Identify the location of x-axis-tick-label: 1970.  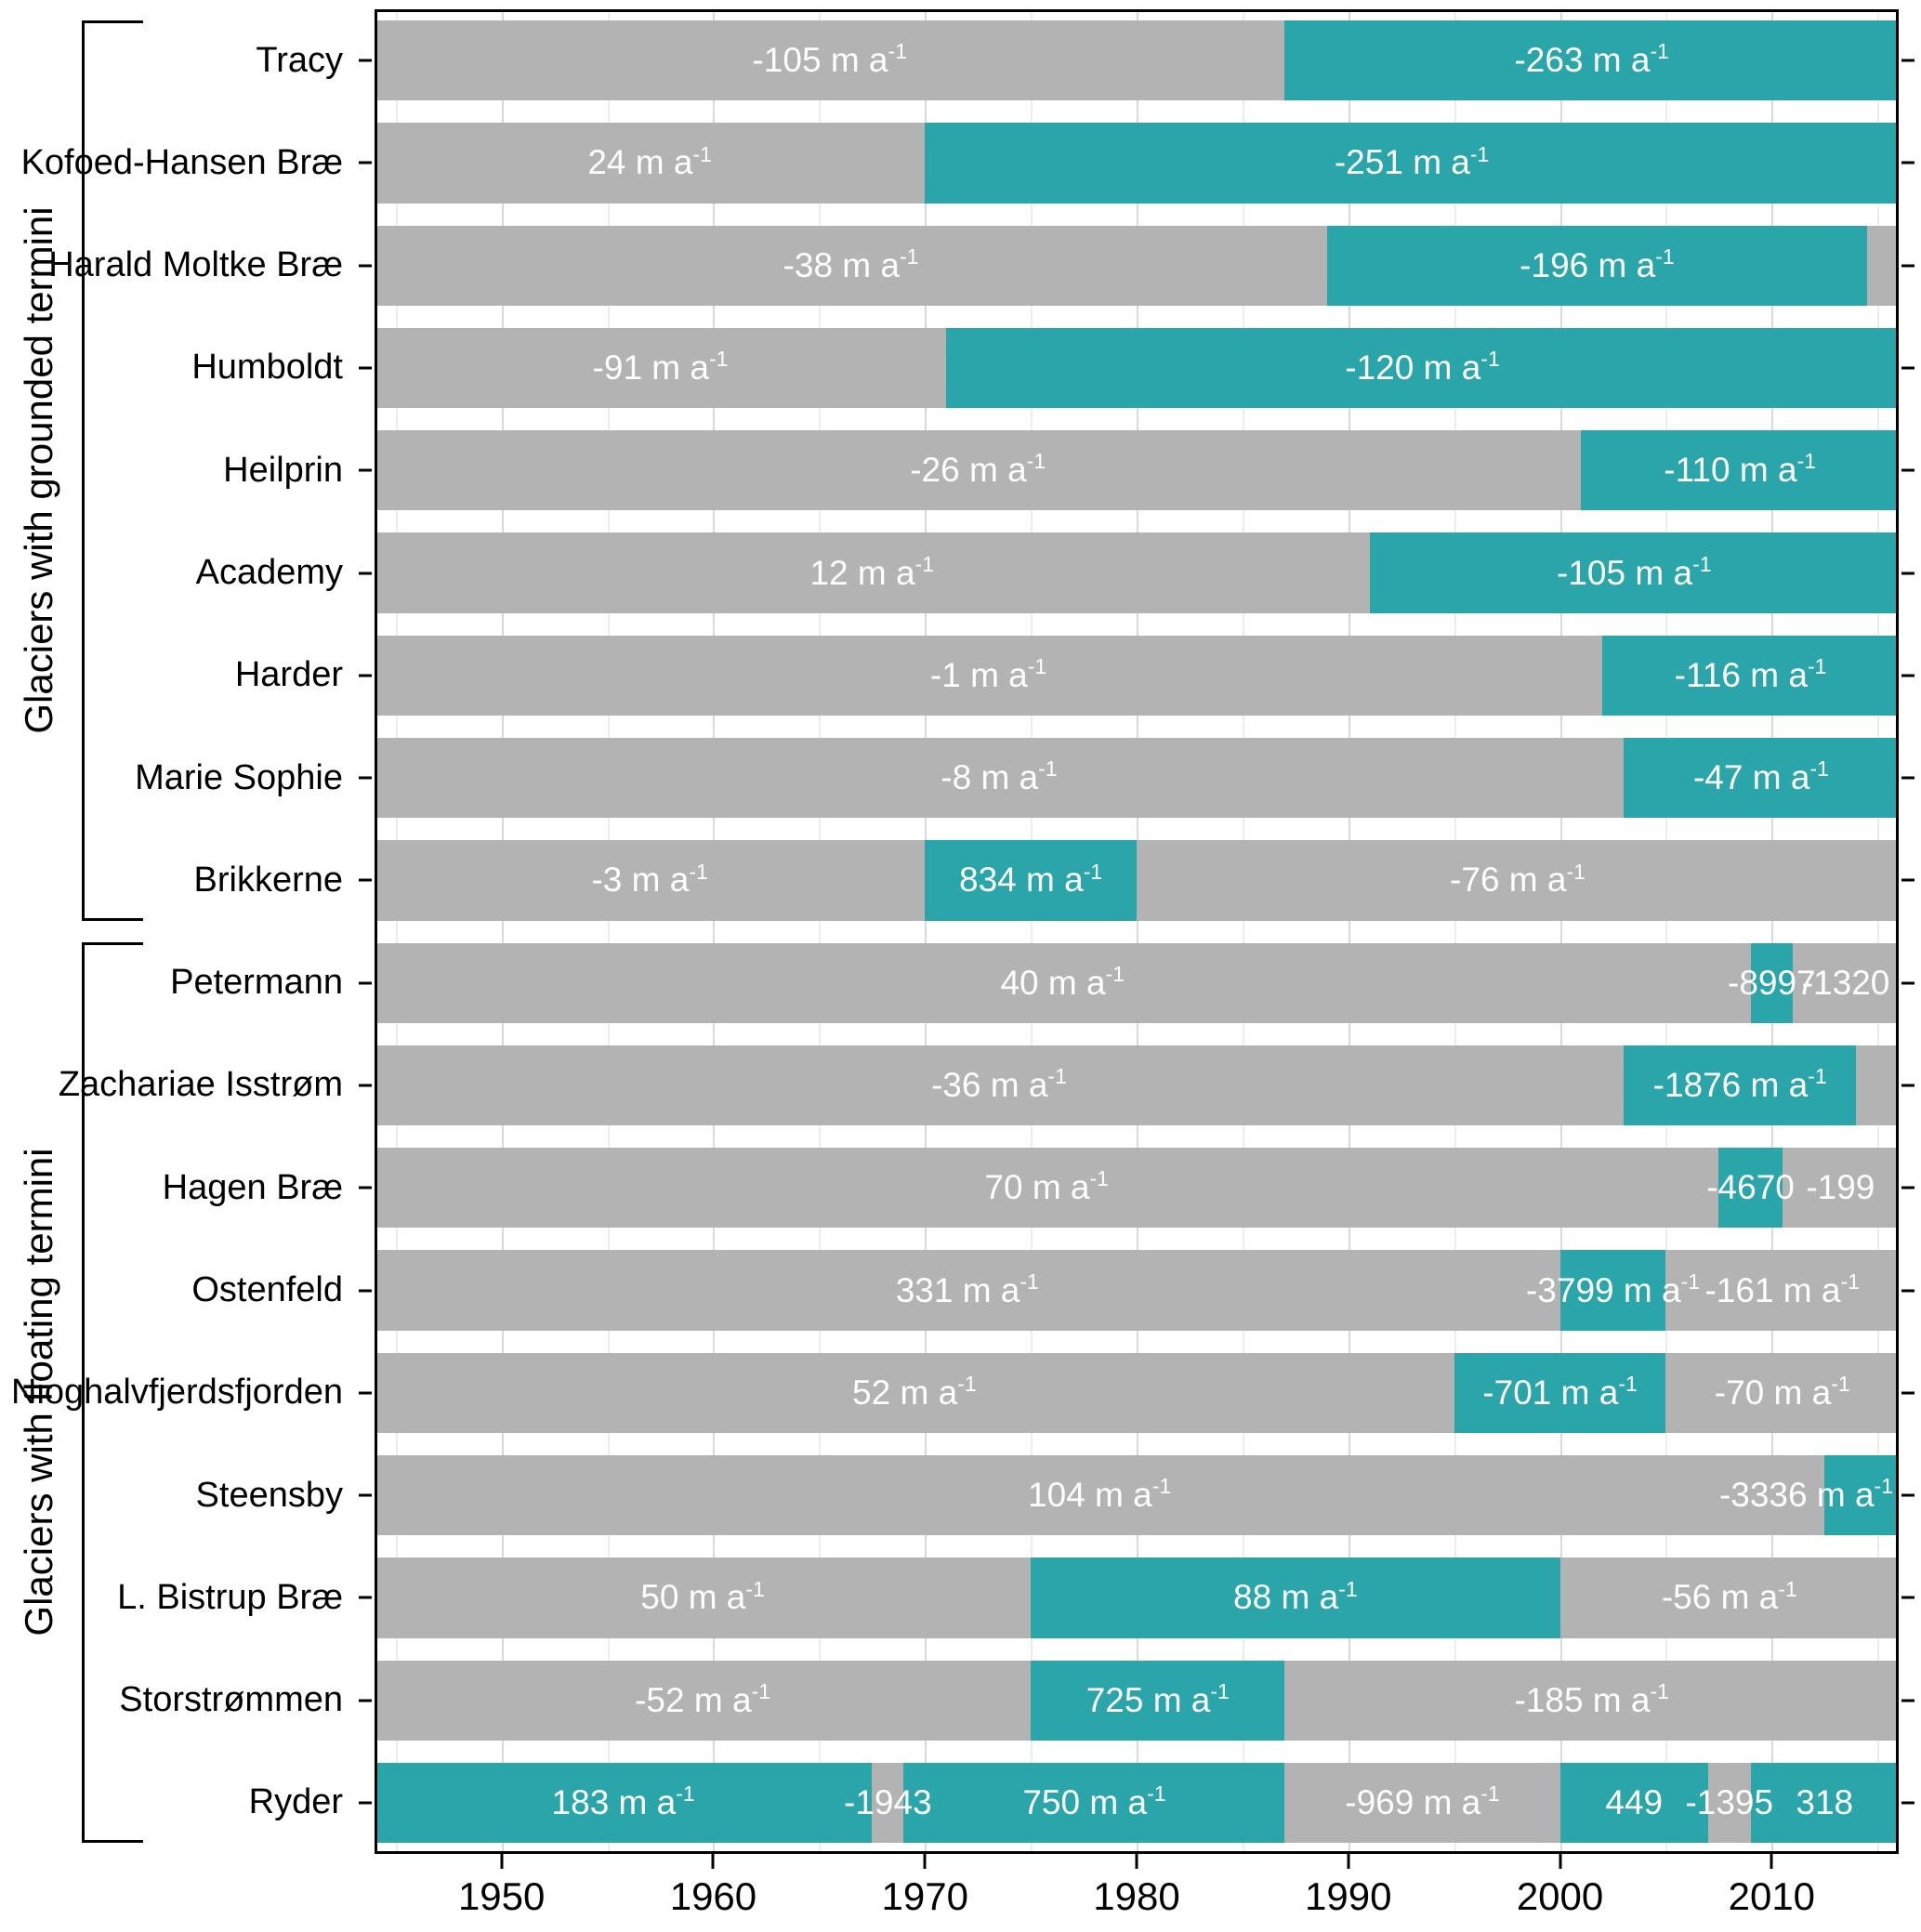
(925, 1896).